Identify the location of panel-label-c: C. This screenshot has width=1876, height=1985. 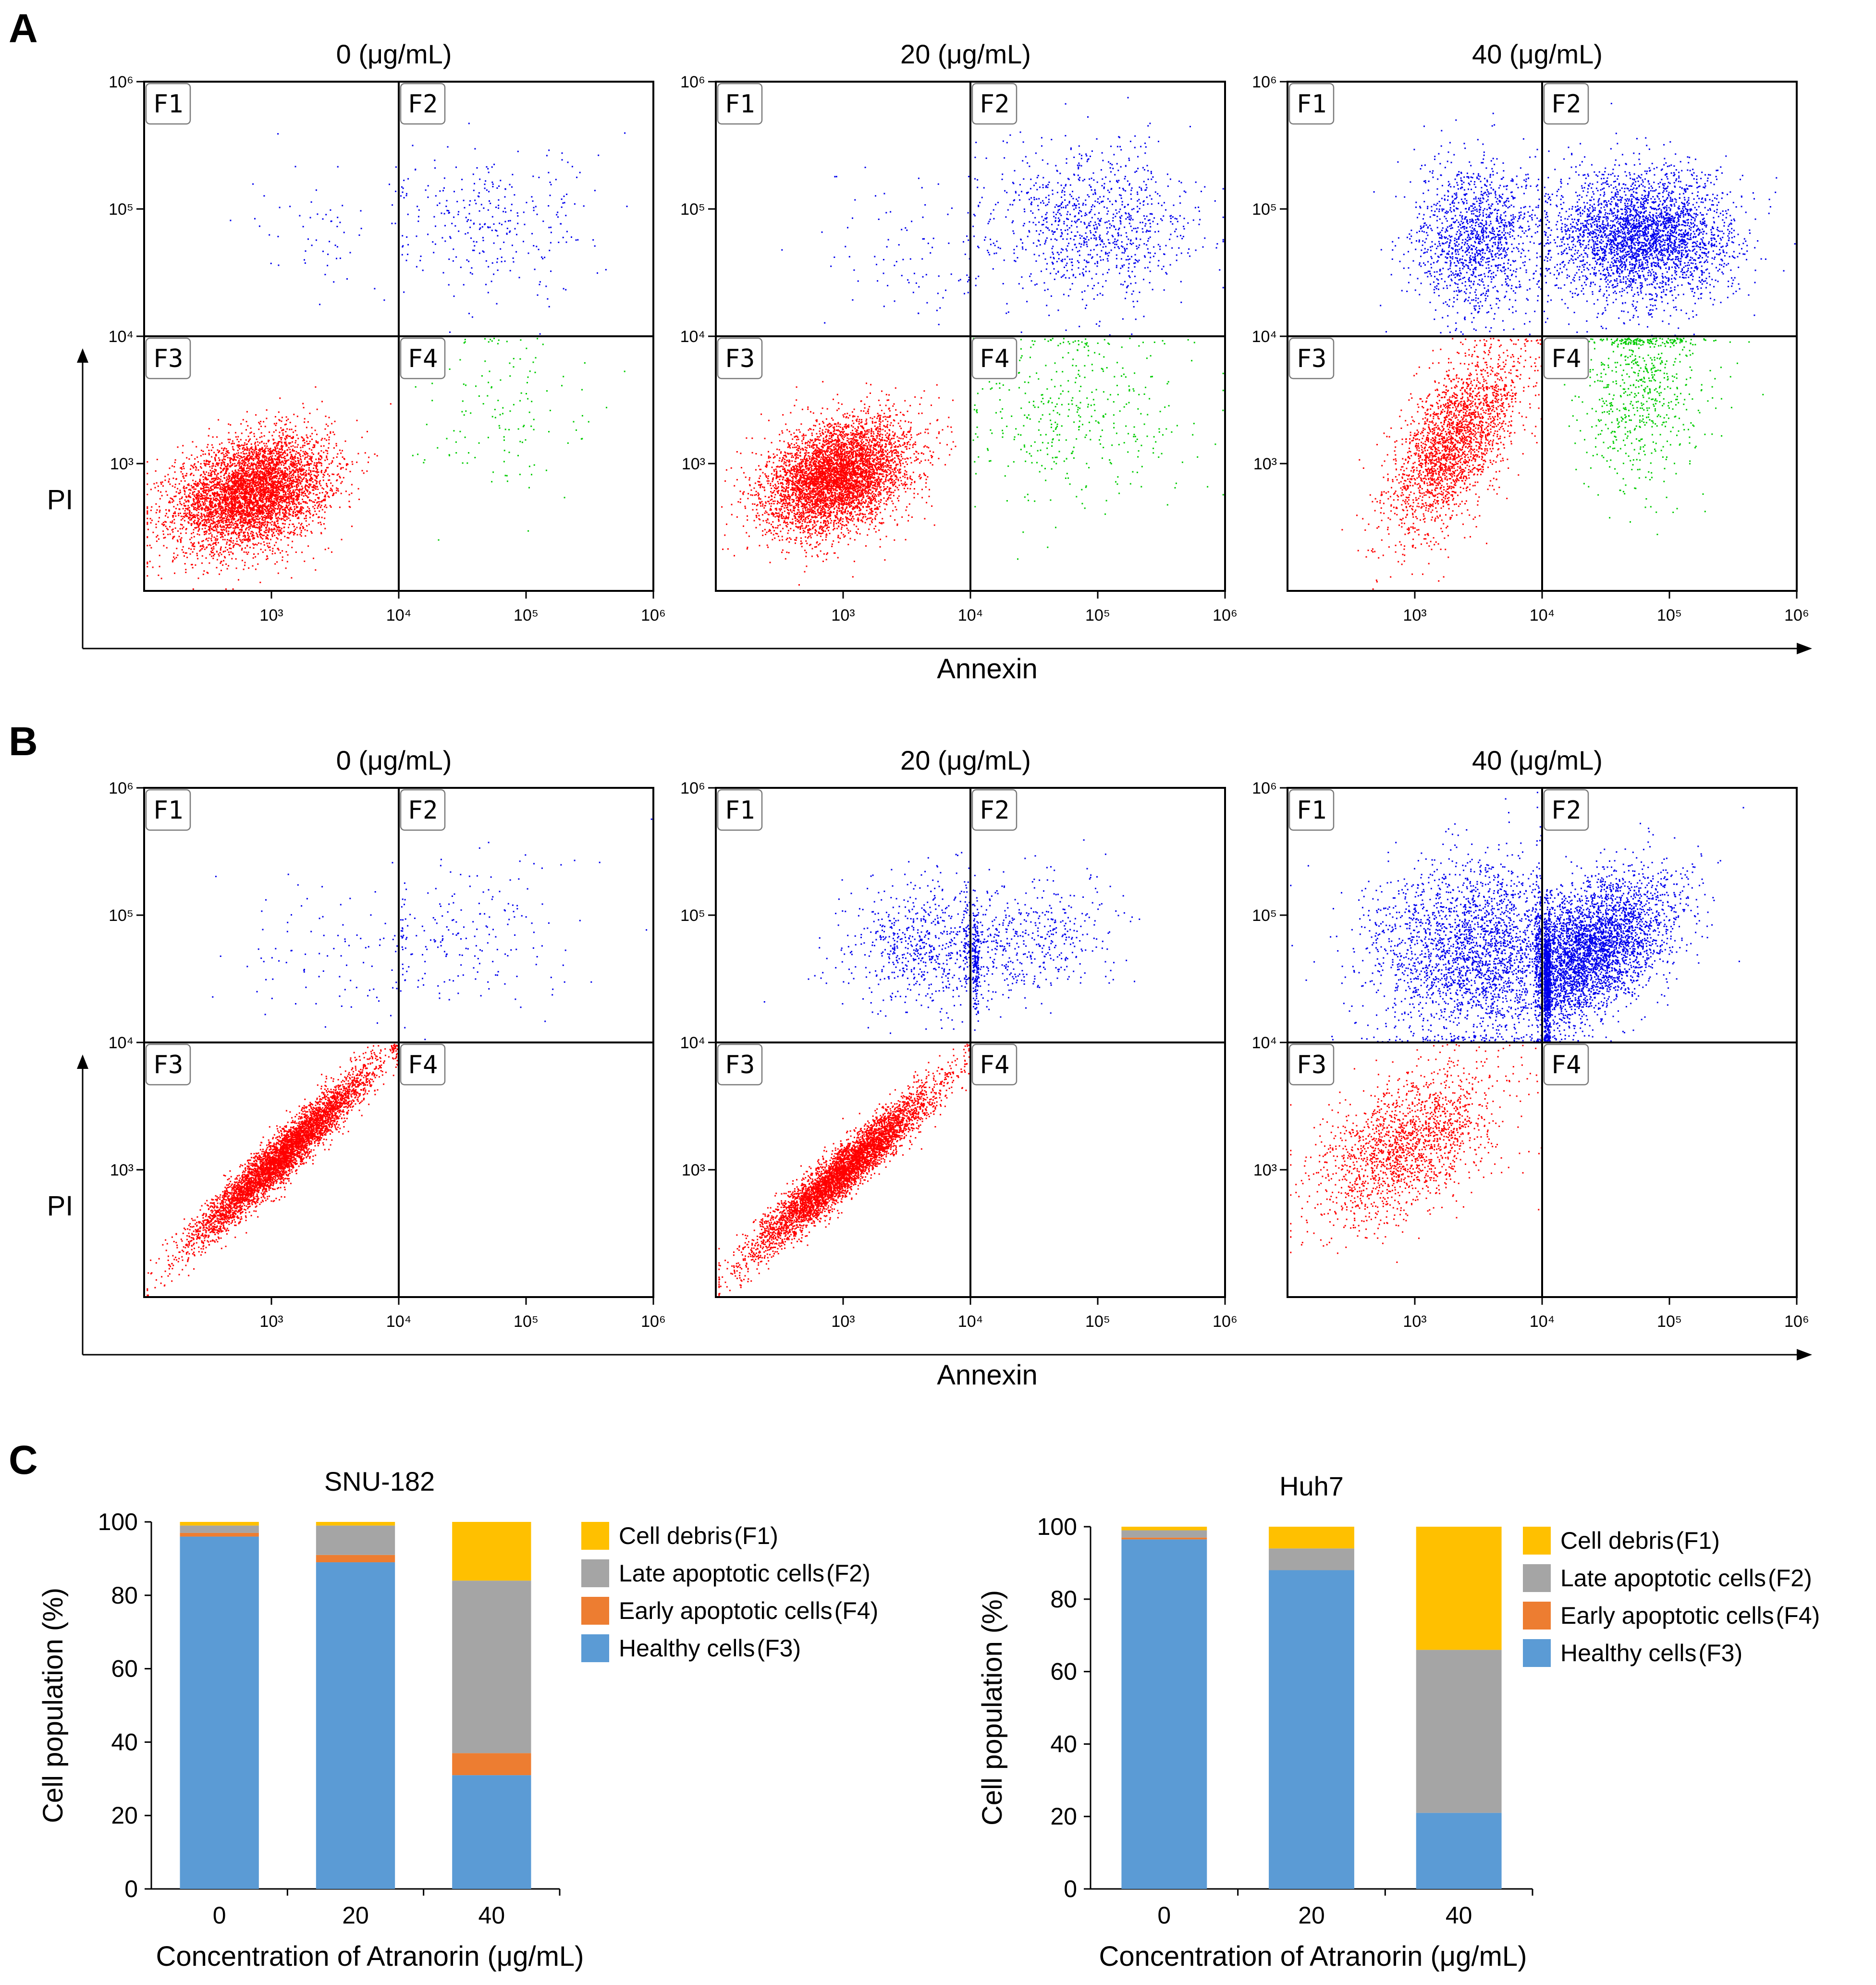
(23, 1460).